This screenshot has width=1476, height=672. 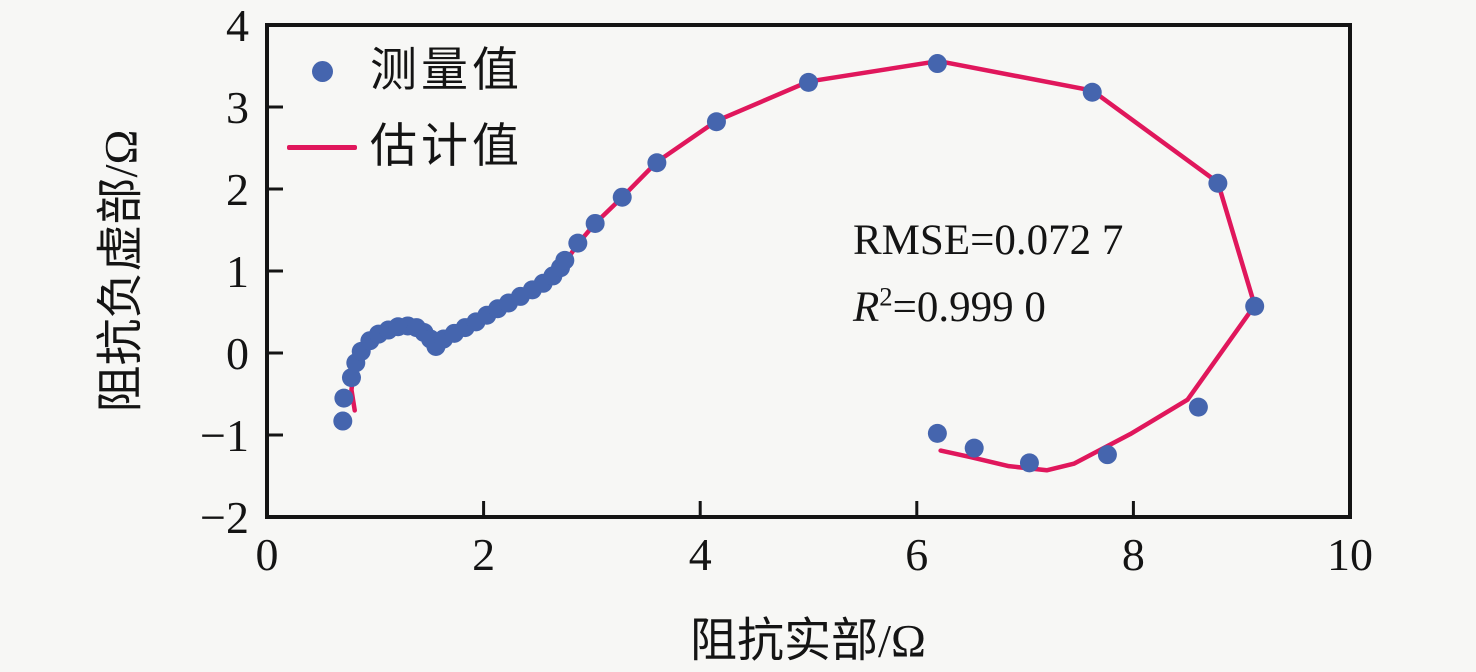 I want to click on y-axis-label: 阻抗负虚部/Ω, so click(x=121, y=271).